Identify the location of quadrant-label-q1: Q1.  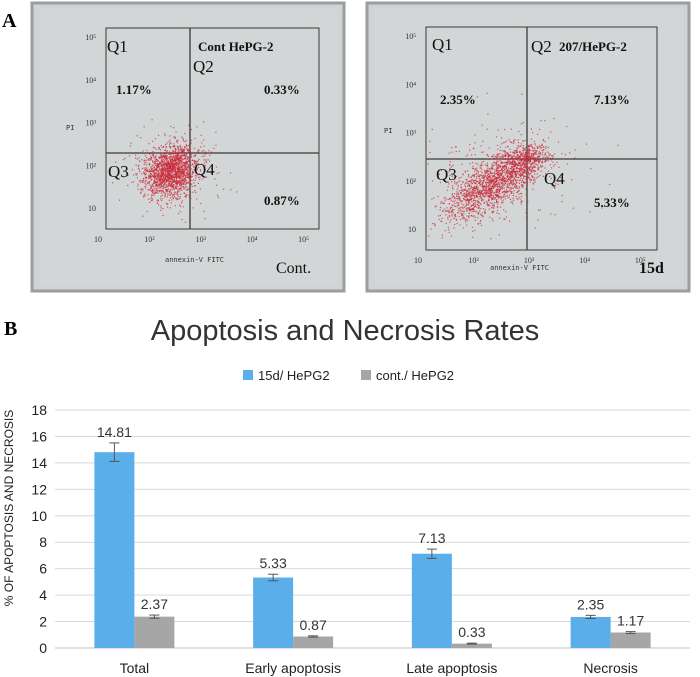
(442, 44).